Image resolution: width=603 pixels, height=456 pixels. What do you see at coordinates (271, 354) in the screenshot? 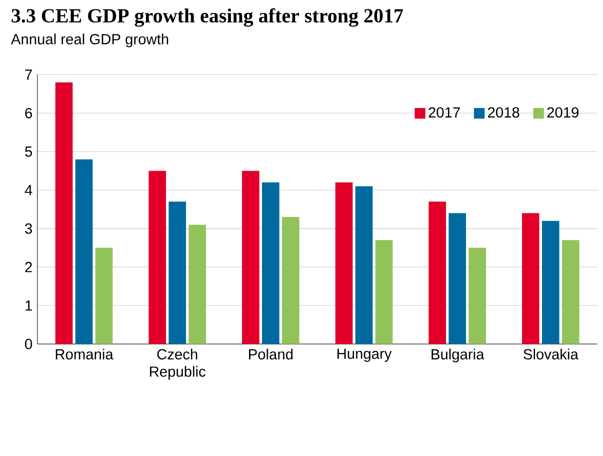
I see `x-tick-label: Poland` at bounding box center [271, 354].